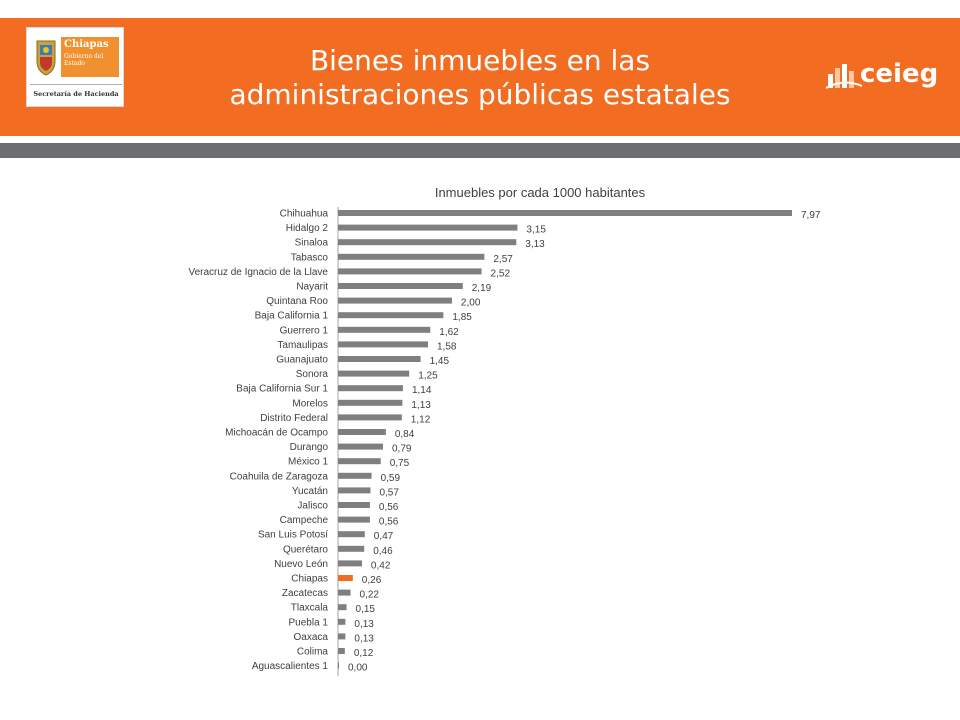 This screenshot has width=960, height=720. What do you see at coordinates (501, 273) in the screenshot?
I see `value-label-veracruz-de-ignacio-de-la-llave: 2,52` at bounding box center [501, 273].